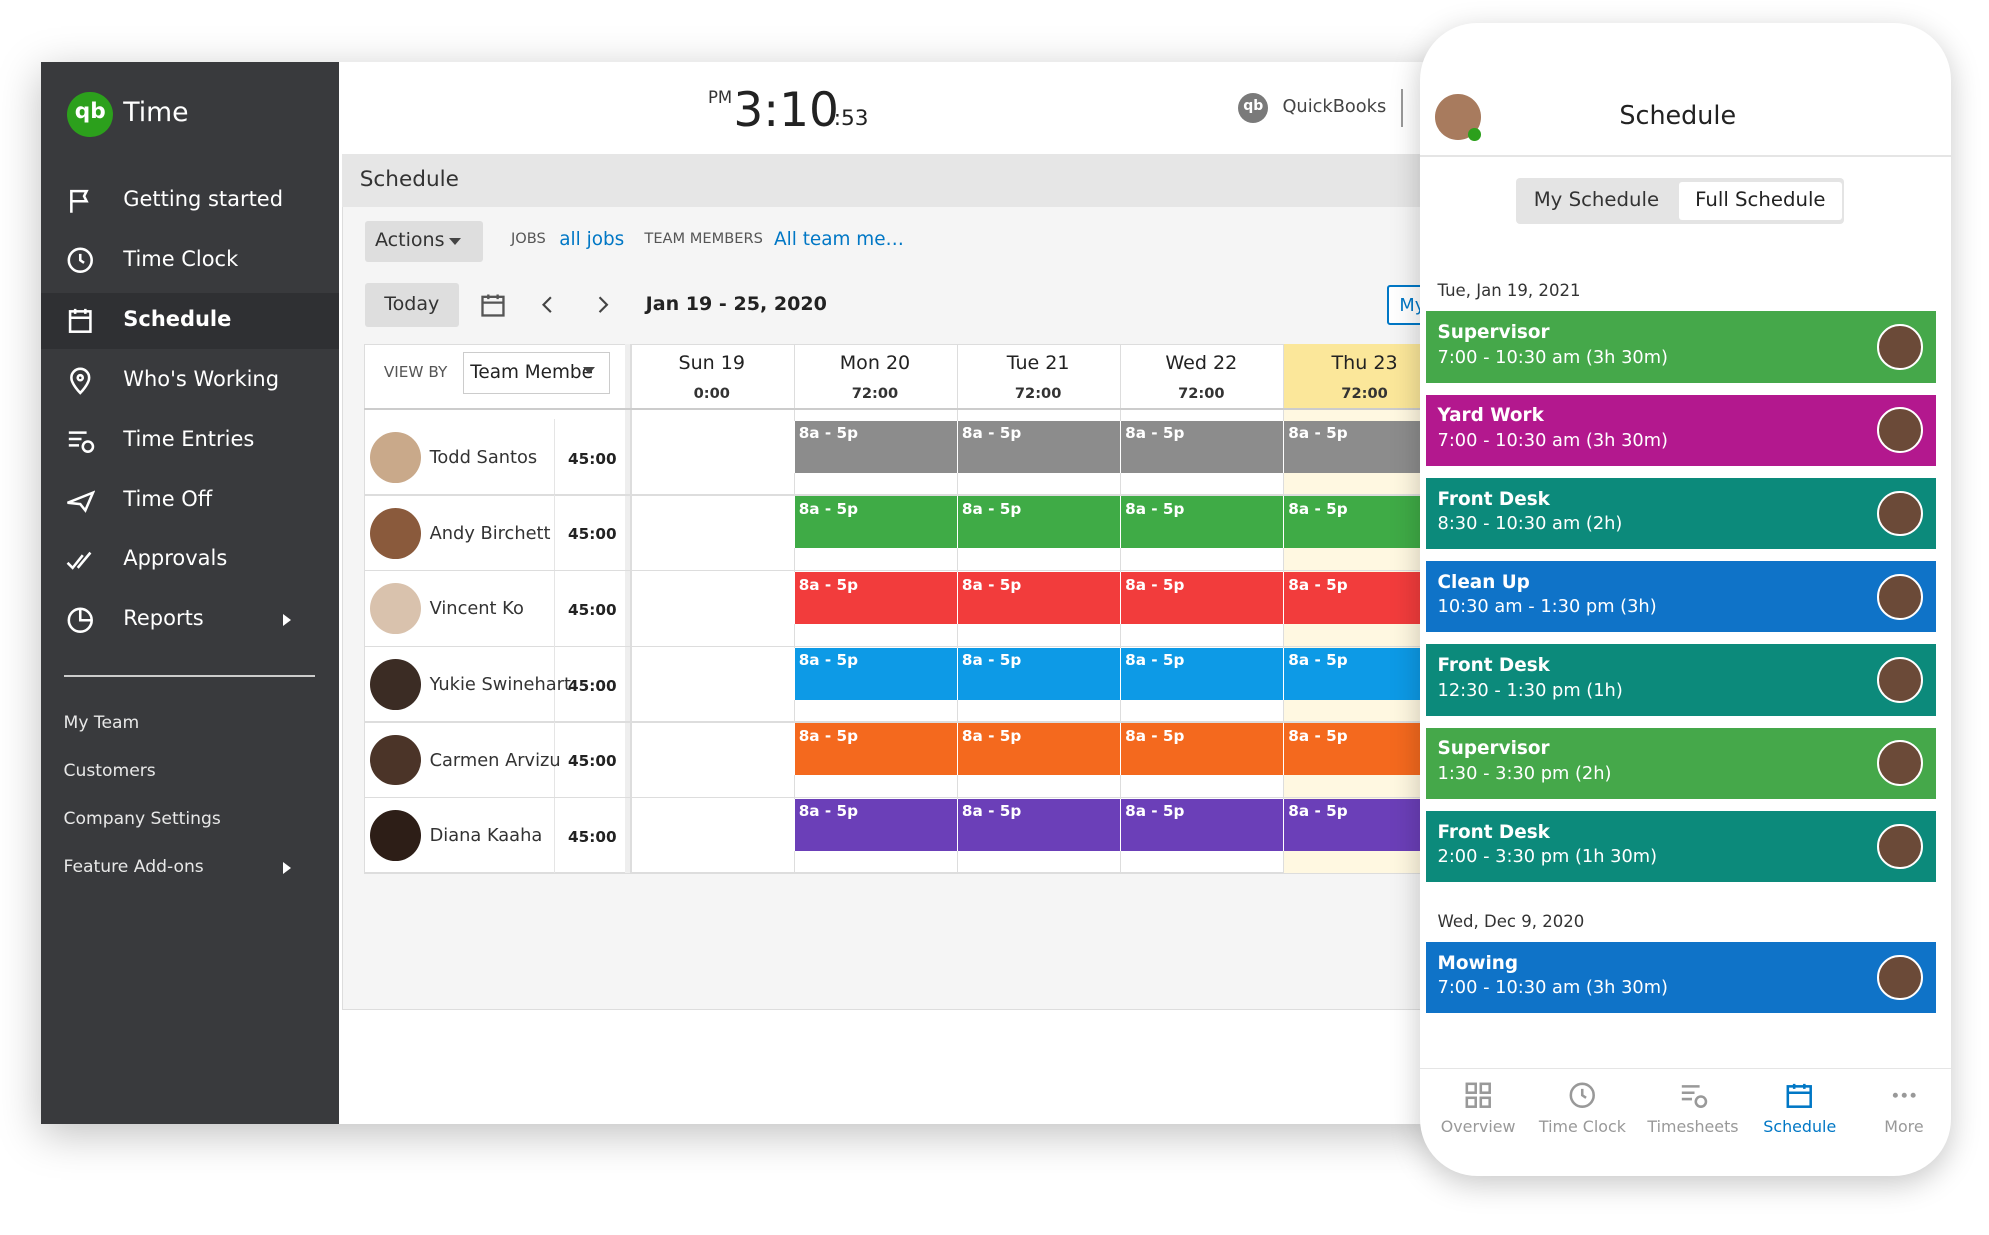 This screenshot has width=1989, height=1235. Describe the element at coordinates (1524, 773) in the screenshot. I see `shift-time: 1:30 - 3:30 pm (2h)` at that location.